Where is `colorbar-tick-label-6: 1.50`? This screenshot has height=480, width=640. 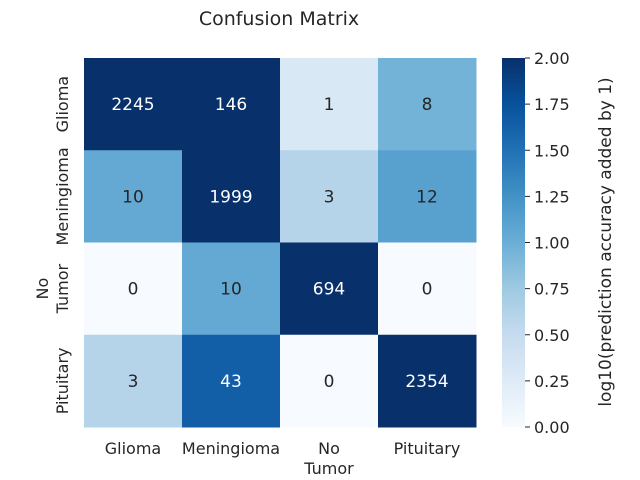 colorbar-tick-label-6: 1.50 is located at coordinates (552, 150).